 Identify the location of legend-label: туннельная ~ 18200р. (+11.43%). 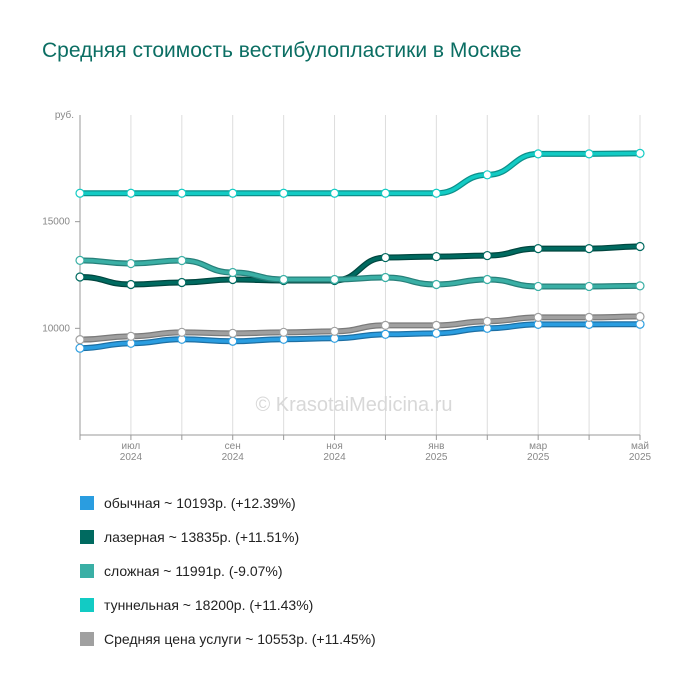
(209, 605).